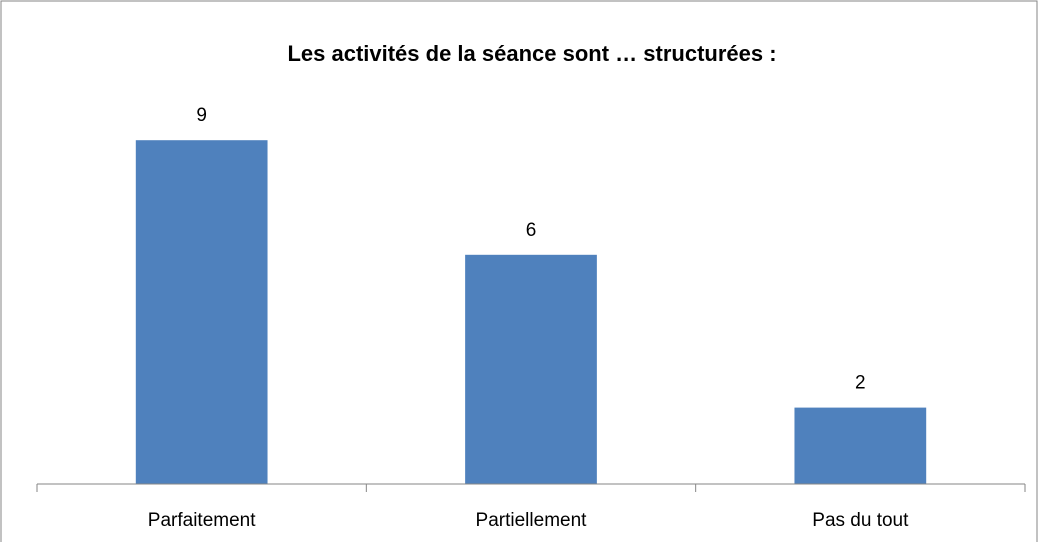 The width and height of the screenshot is (1040, 542). What do you see at coordinates (860, 520) in the screenshot?
I see `x-tick-label: Pas du tout` at bounding box center [860, 520].